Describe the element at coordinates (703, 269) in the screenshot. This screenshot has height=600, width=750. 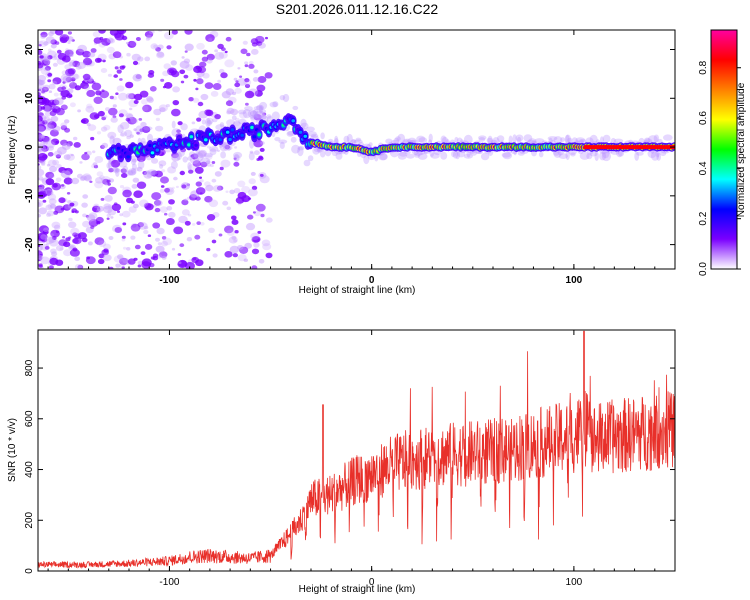
I see `colorbar-tick-label: 0.0` at that location.